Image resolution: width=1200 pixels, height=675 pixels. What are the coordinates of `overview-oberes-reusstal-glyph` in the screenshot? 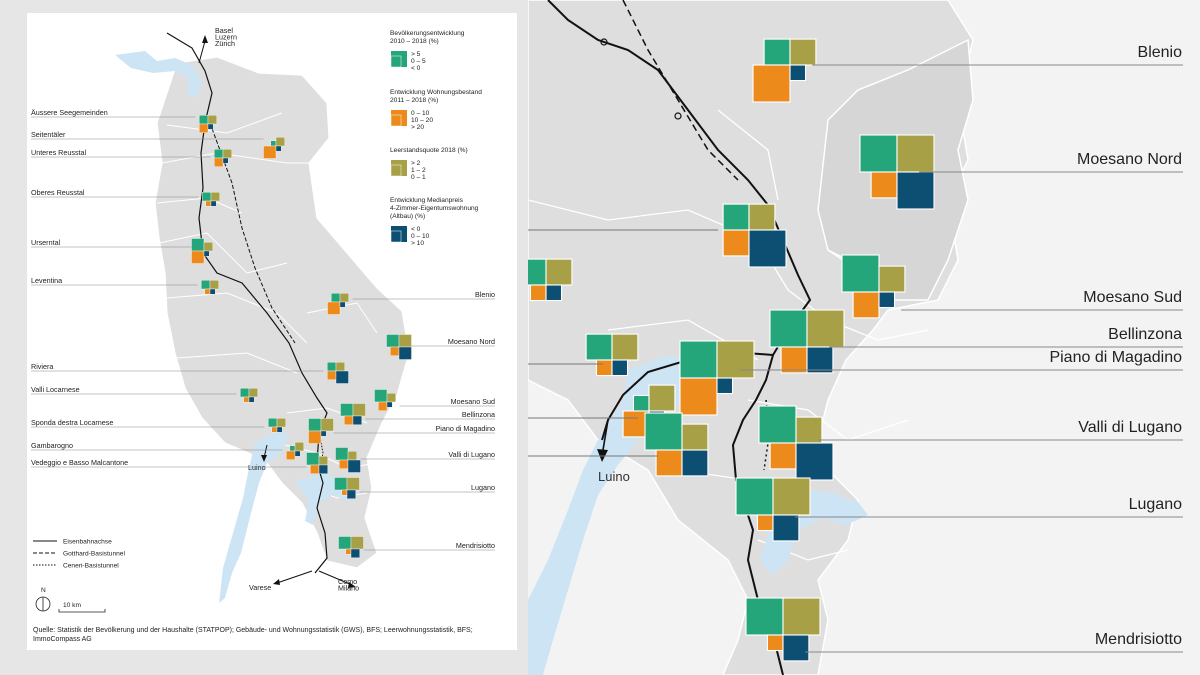 It's located at (211, 199).